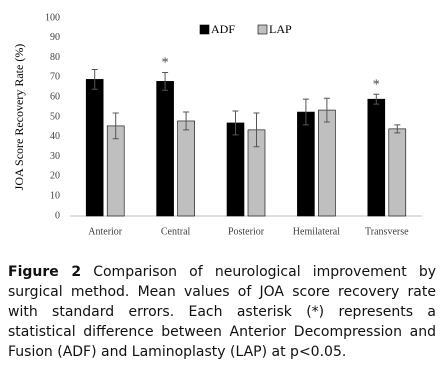 Image resolution: width=443 pixels, height=386 pixels. Describe the element at coordinates (55, 37) in the screenshot. I see `y-tick-label: 90` at that location.